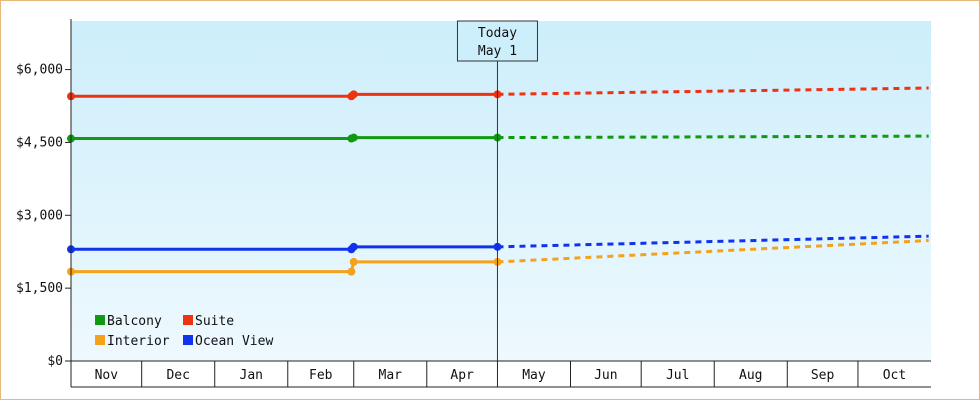 The height and width of the screenshot is (404, 980). Describe the element at coordinates (39, 142) in the screenshot. I see `y-tick-label: $4,500` at that location.